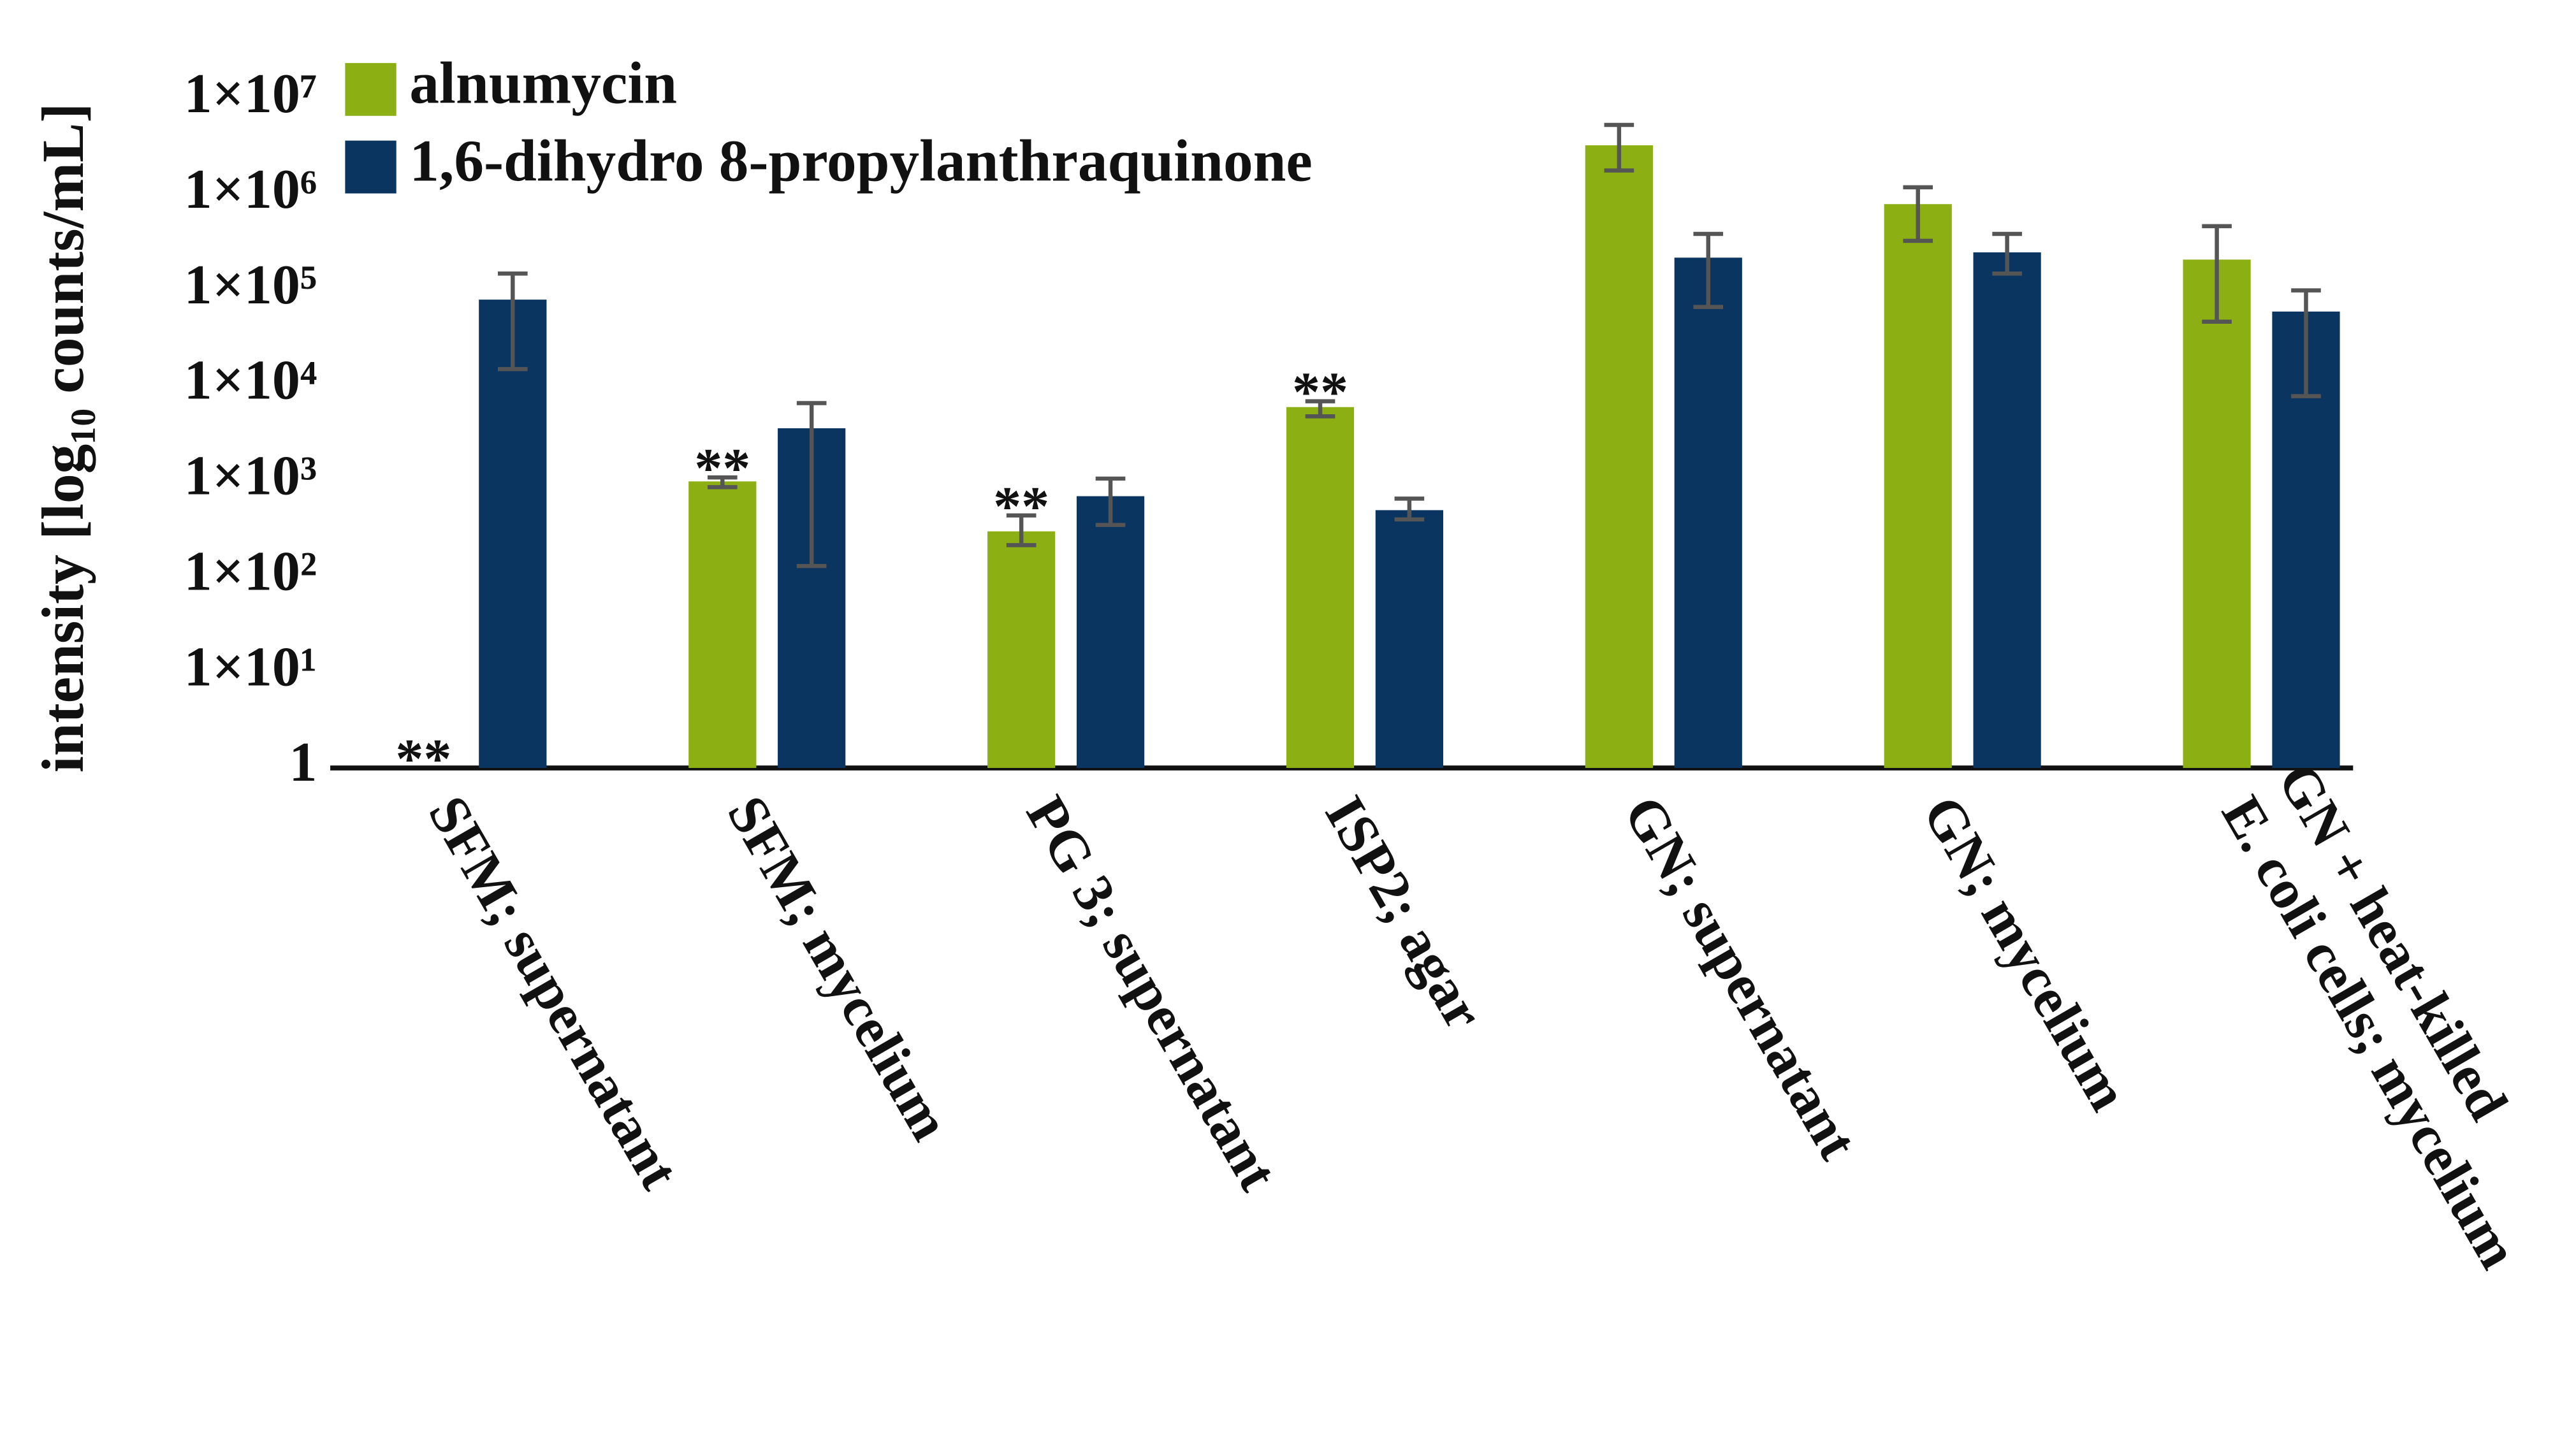 The width and height of the screenshot is (2576, 1455). Describe the element at coordinates (250, 667) in the screenshot. I see `y-tick-label: 1×10¹` at that location.